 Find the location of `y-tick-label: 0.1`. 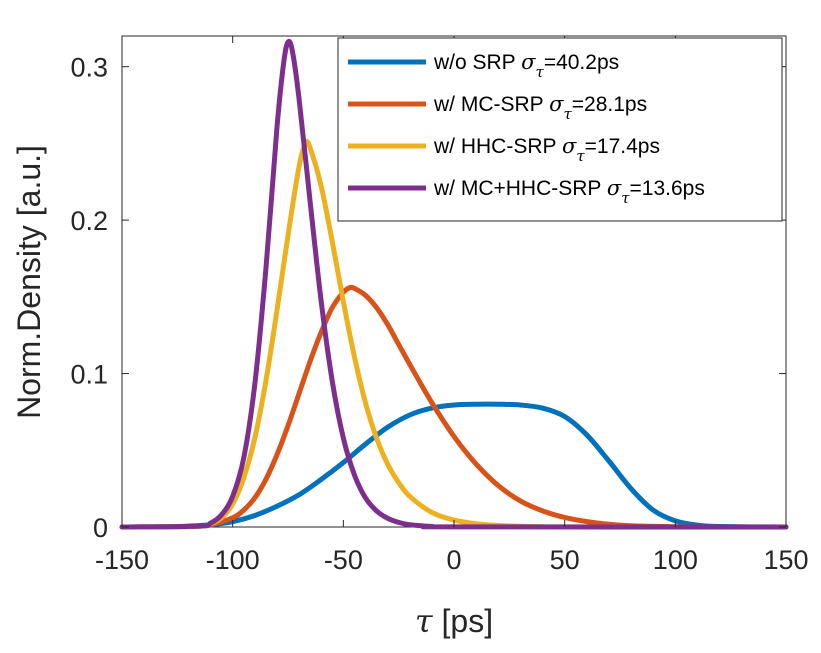

y-tick-label: 0.1 is located at coordinates (89, 375).